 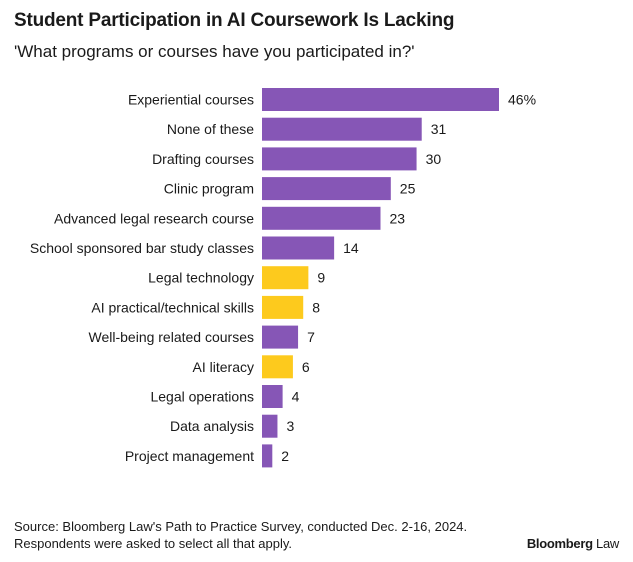 What do you see at coordinates (559, 543) in the screenshot?
I see `logo-text-bold: Bloomberg` at bounding box center [559, 543].